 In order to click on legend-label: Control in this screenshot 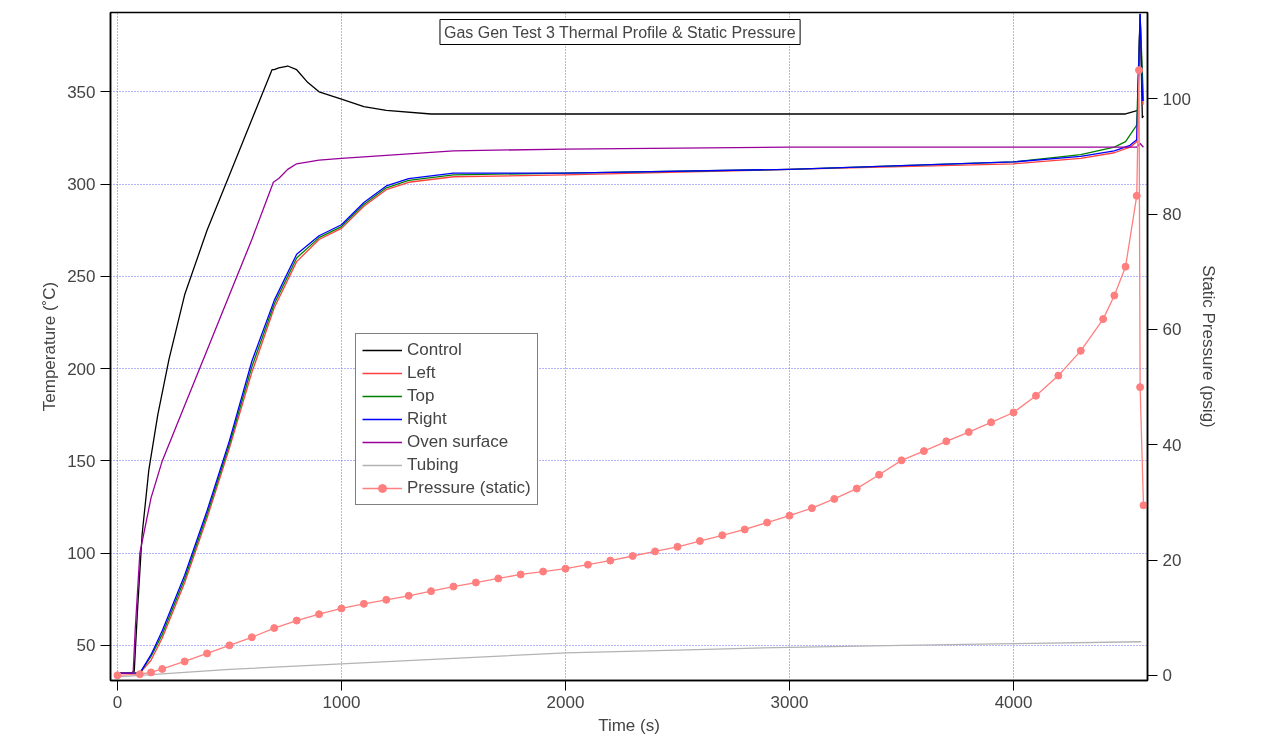, I will do `click(434, 350)`.